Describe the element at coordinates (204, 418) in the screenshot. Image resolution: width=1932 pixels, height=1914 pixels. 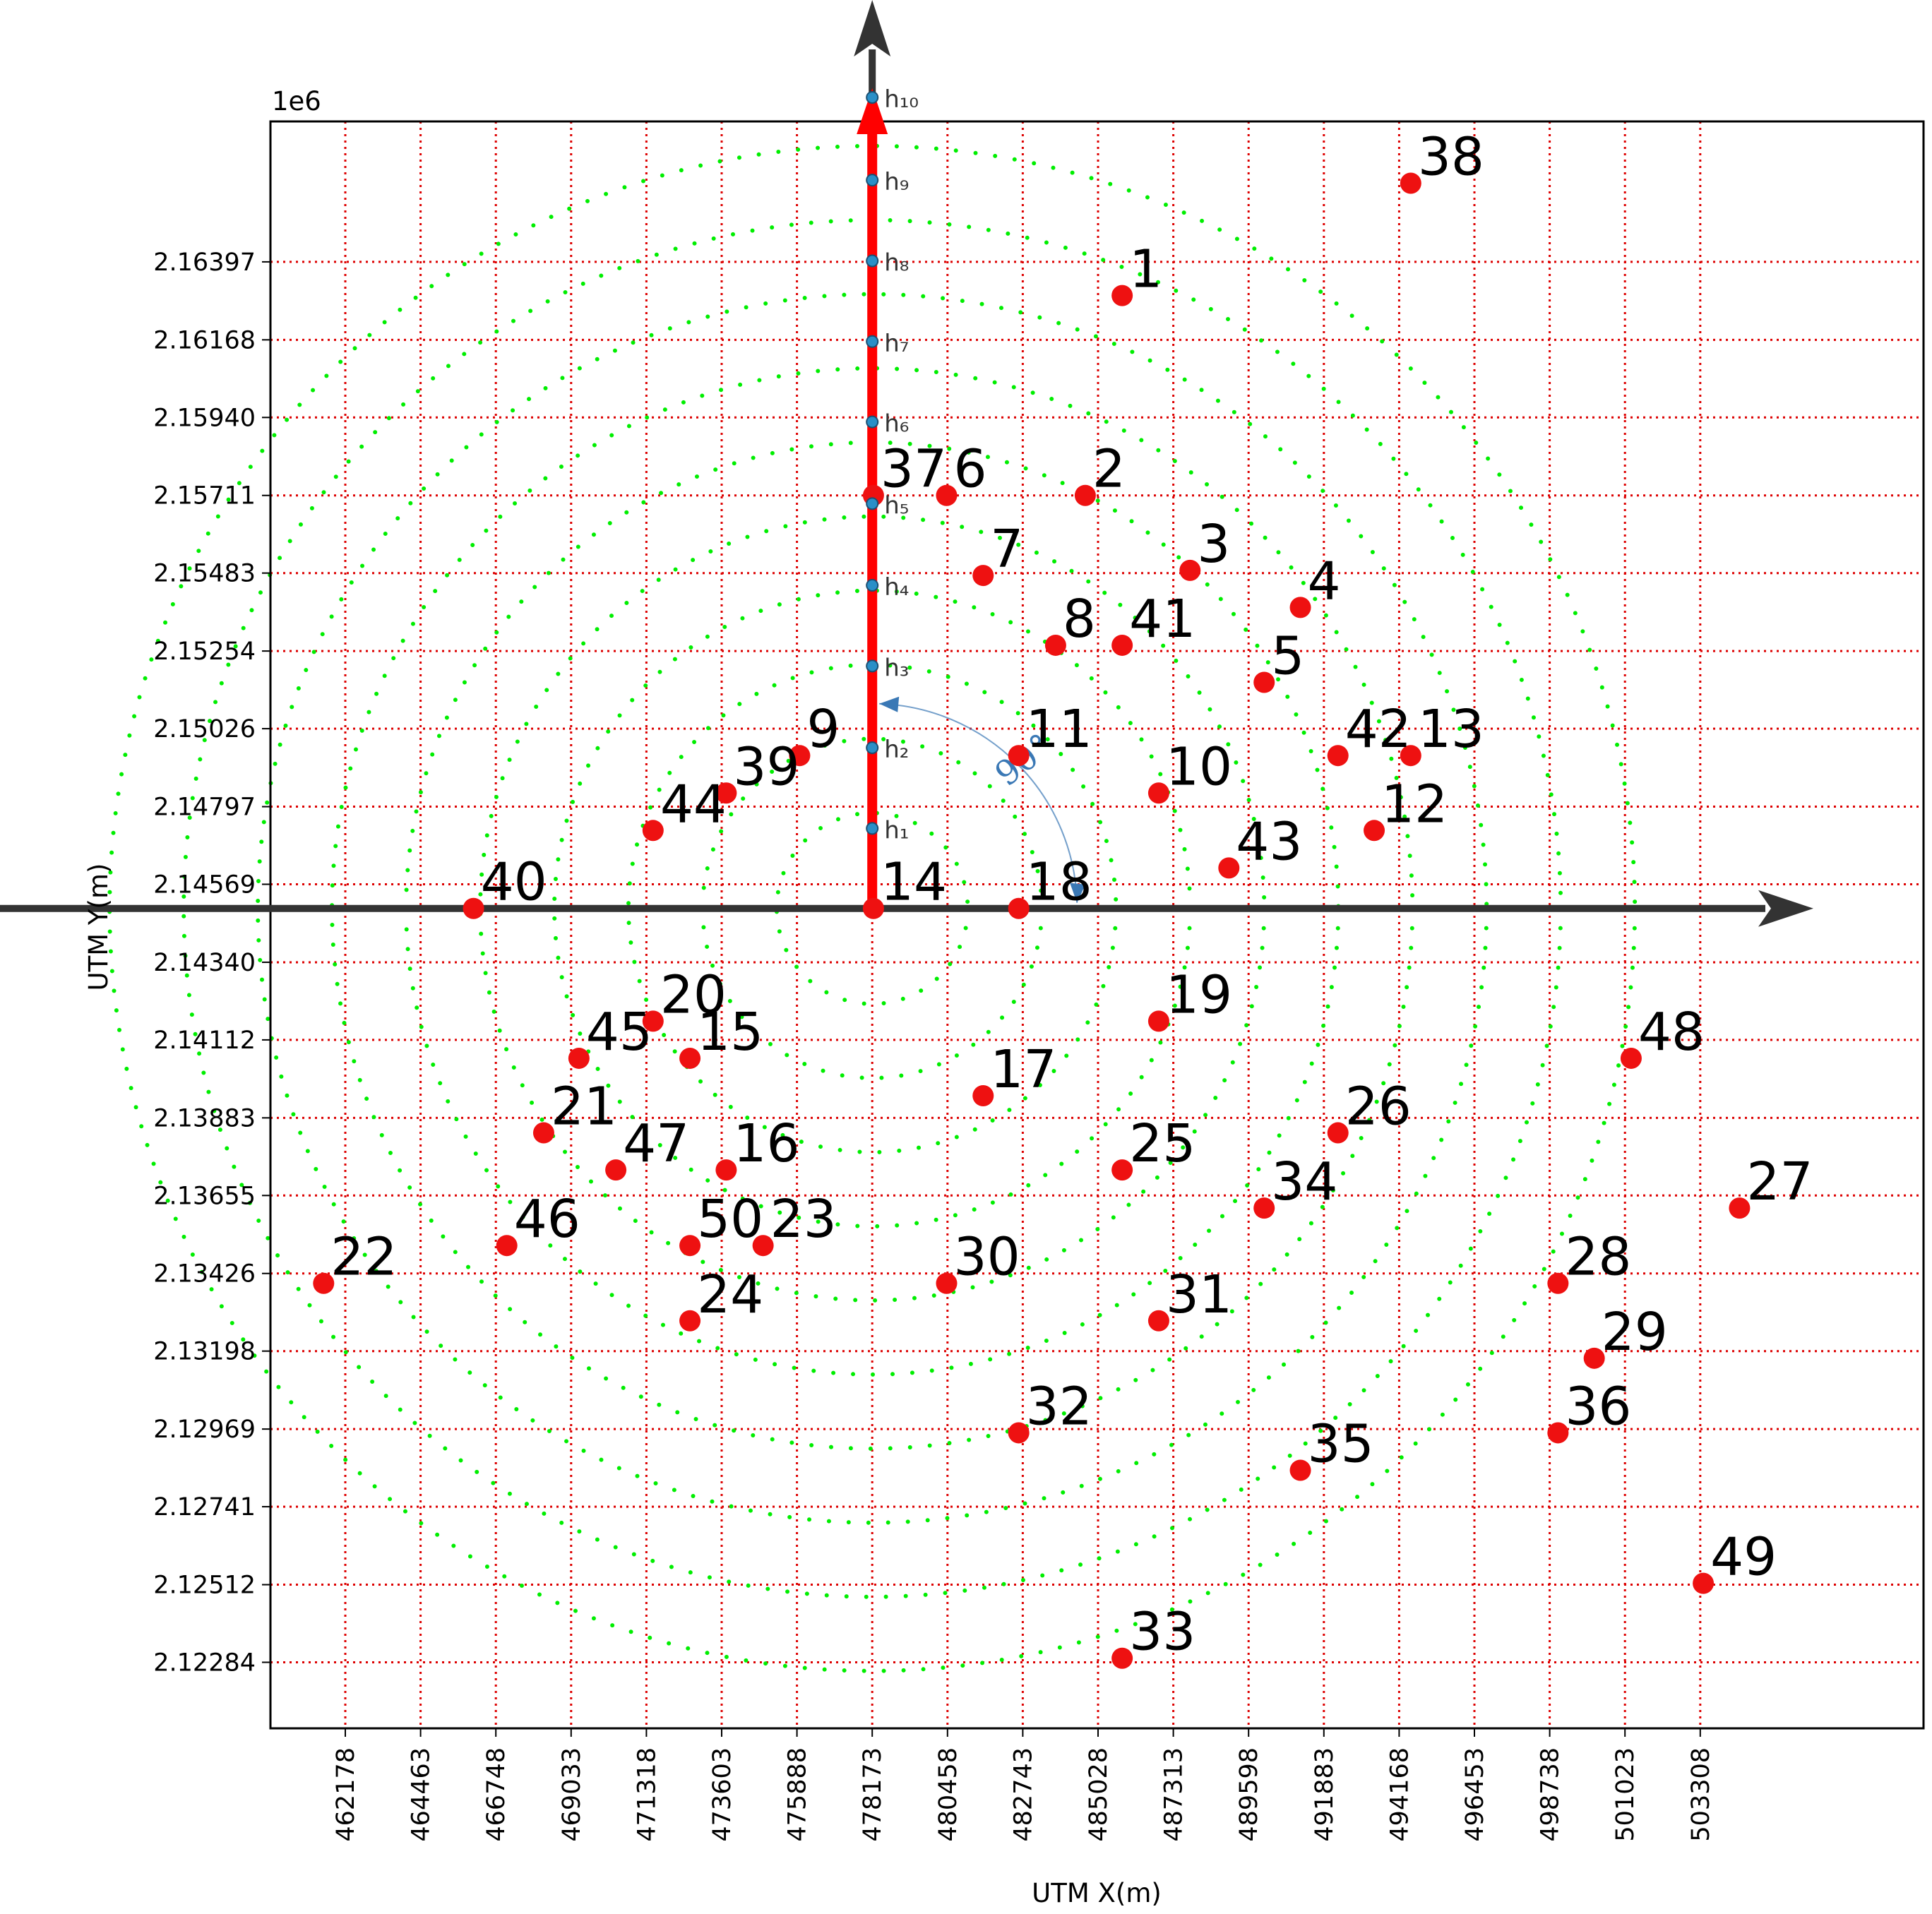
I see `y-tick-label: 2.15940` at that location.